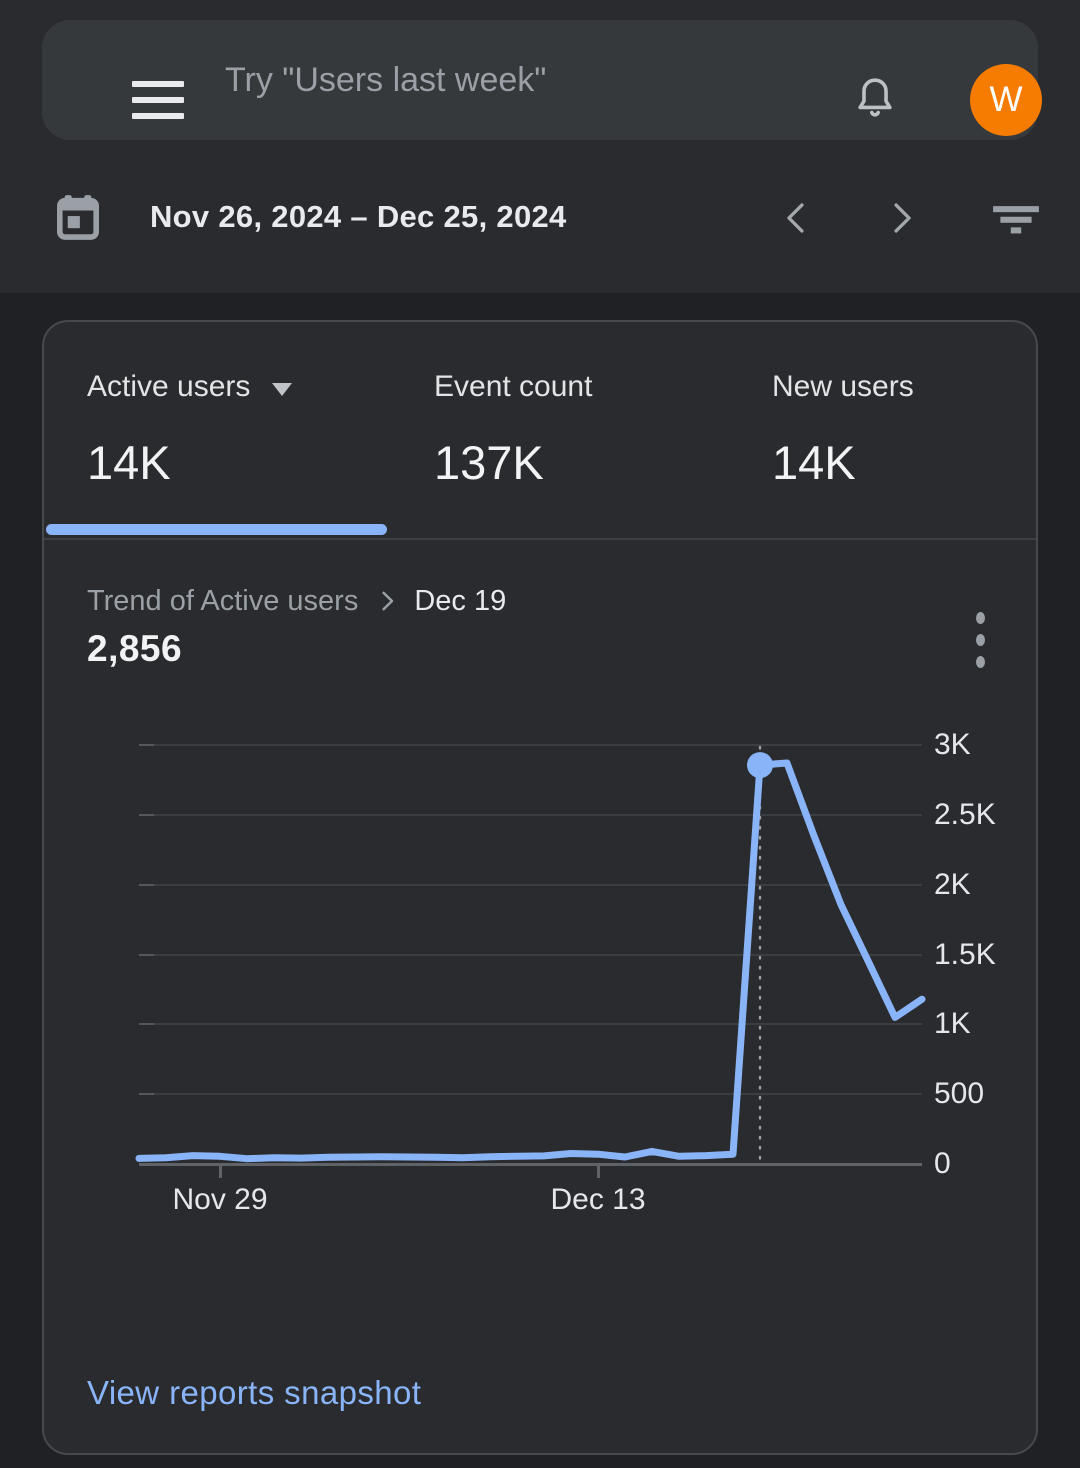  I want to click on y-axis-label: 2.5K, so click(965, 814).